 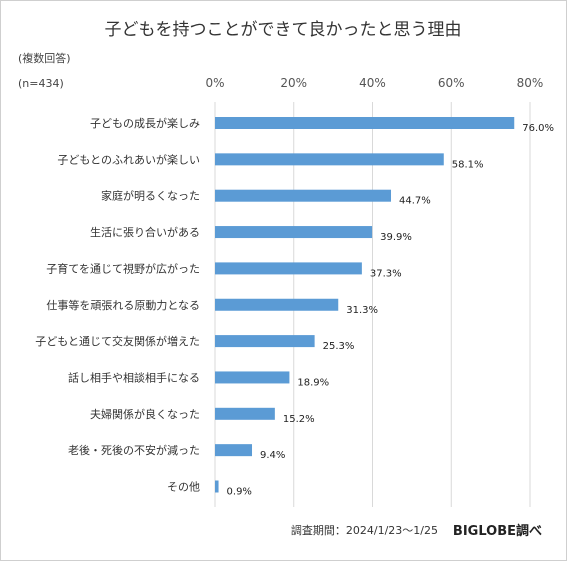 I want to click on data-label: 44.7%, so click(x=415, y=201).